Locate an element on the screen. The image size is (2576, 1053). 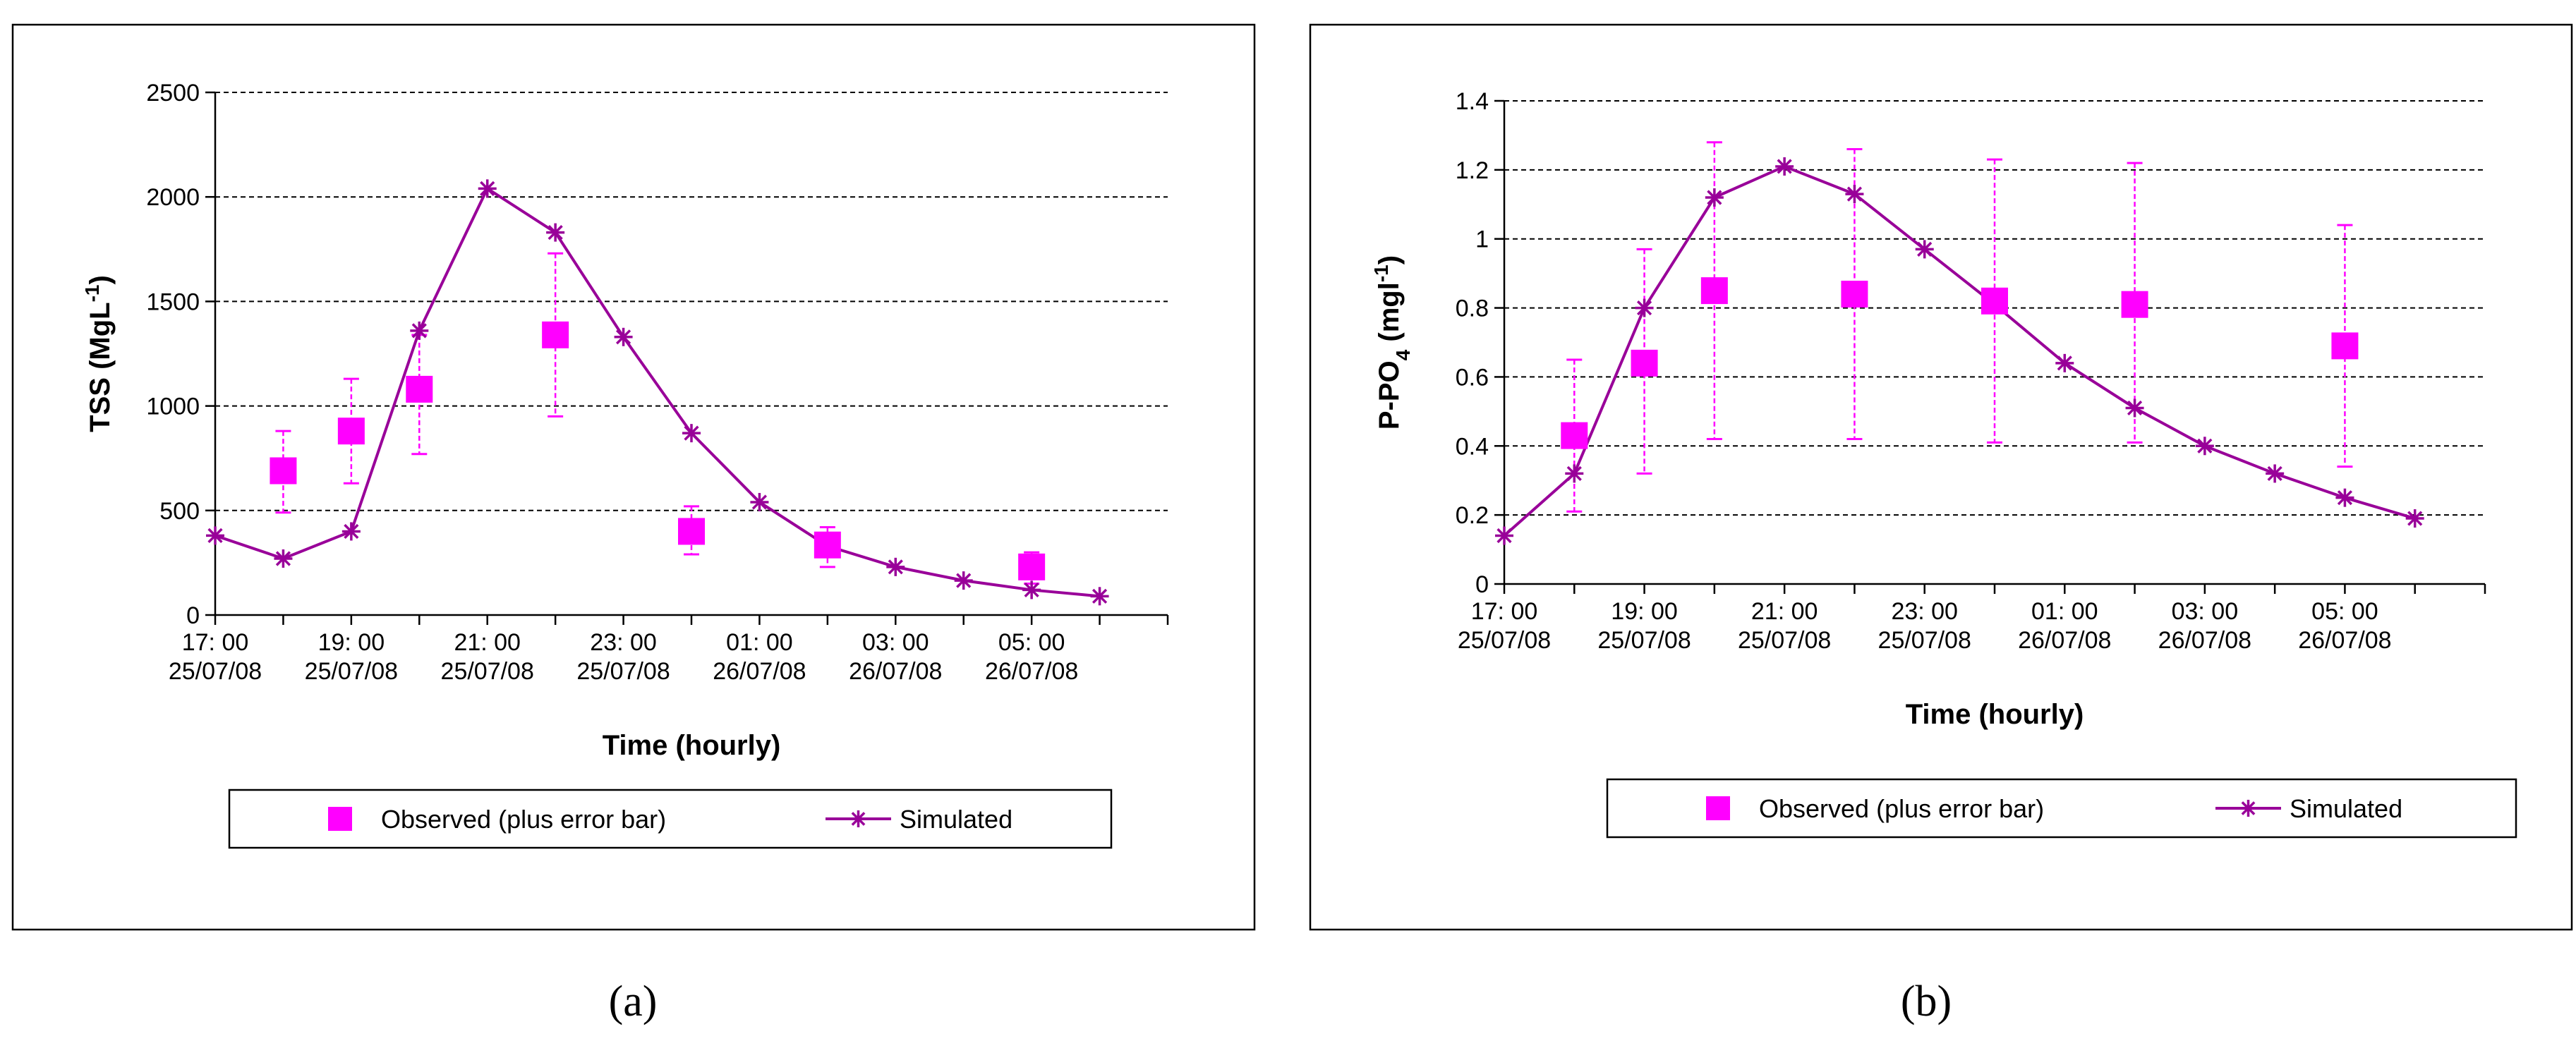
chart-b-y-axis-title: P-PO4 (mgl-1) is located at coordinates (1392, 342).